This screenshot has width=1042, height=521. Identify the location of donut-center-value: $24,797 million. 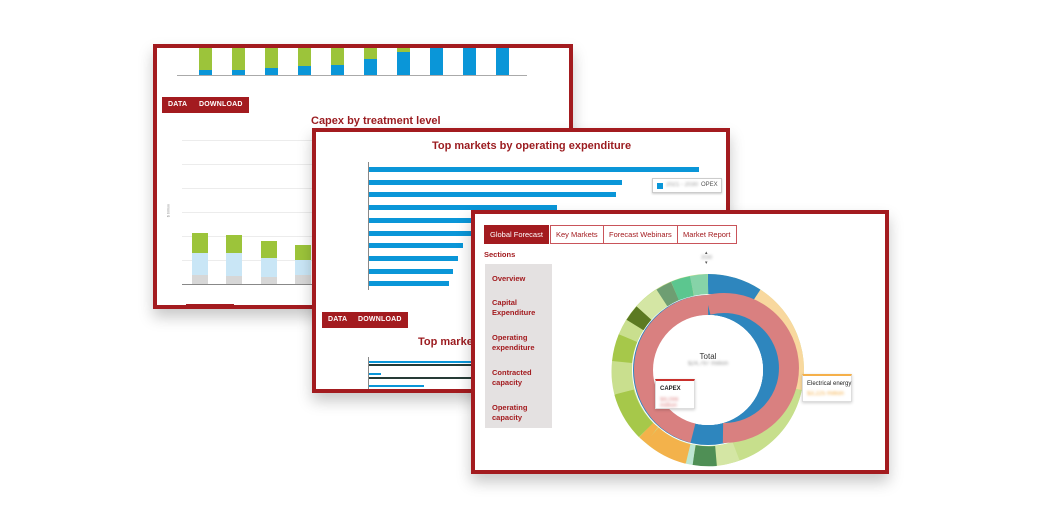
(708, 364).